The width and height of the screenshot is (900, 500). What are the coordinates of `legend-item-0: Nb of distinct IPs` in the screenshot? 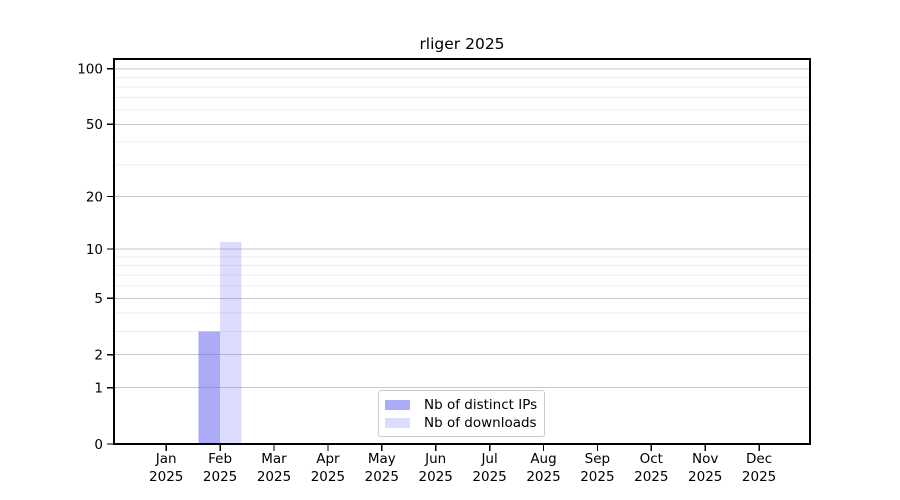 It's located at (461, 404).